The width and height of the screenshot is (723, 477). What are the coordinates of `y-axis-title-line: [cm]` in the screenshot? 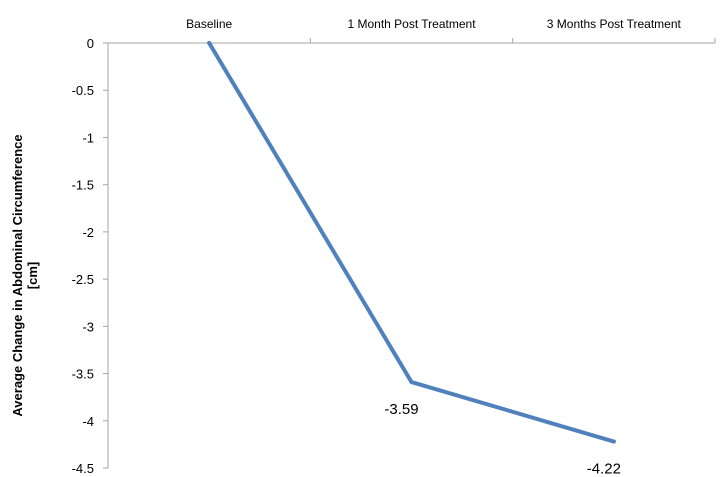 It's located at (32, 275).